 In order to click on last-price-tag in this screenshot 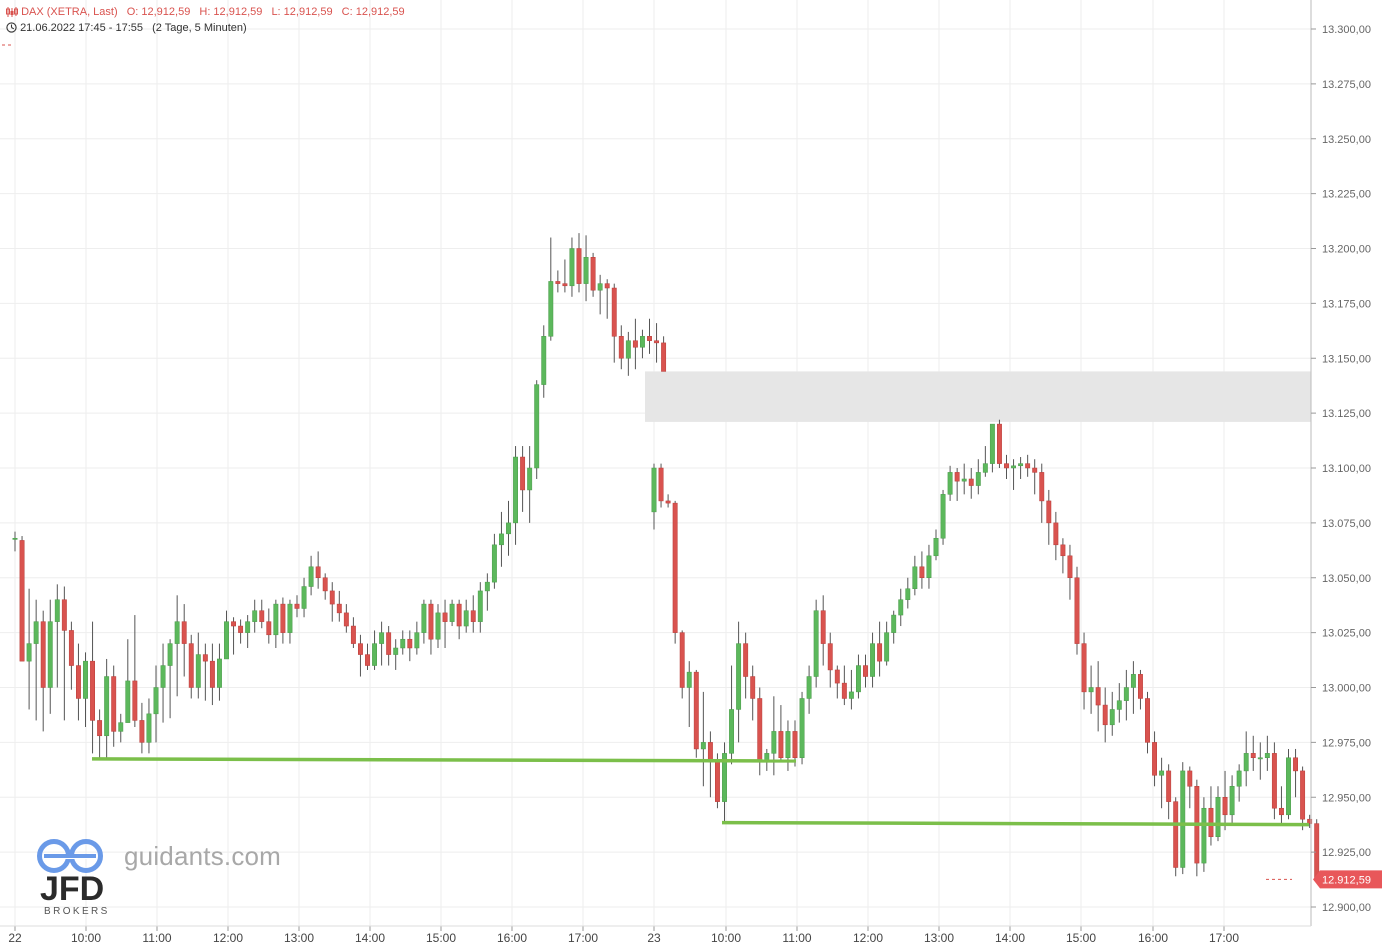, I will do `click(1347, 879)`.